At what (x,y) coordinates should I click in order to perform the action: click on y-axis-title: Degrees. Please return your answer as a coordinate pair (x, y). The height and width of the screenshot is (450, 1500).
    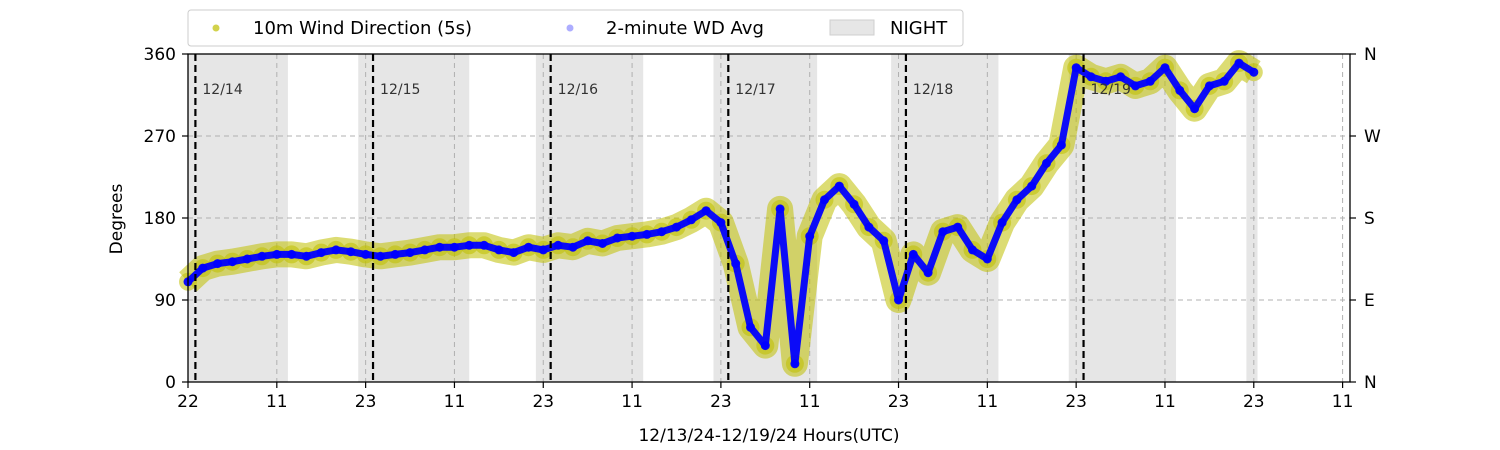
    Looking at the image, I should click on (117, 218).